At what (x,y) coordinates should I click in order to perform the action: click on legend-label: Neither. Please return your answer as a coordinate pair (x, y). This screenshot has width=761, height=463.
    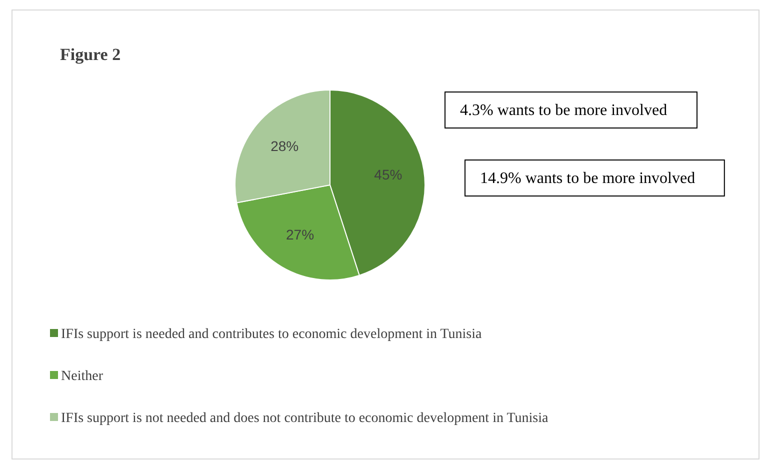
    Looking at the image, I should click on (82, 376).